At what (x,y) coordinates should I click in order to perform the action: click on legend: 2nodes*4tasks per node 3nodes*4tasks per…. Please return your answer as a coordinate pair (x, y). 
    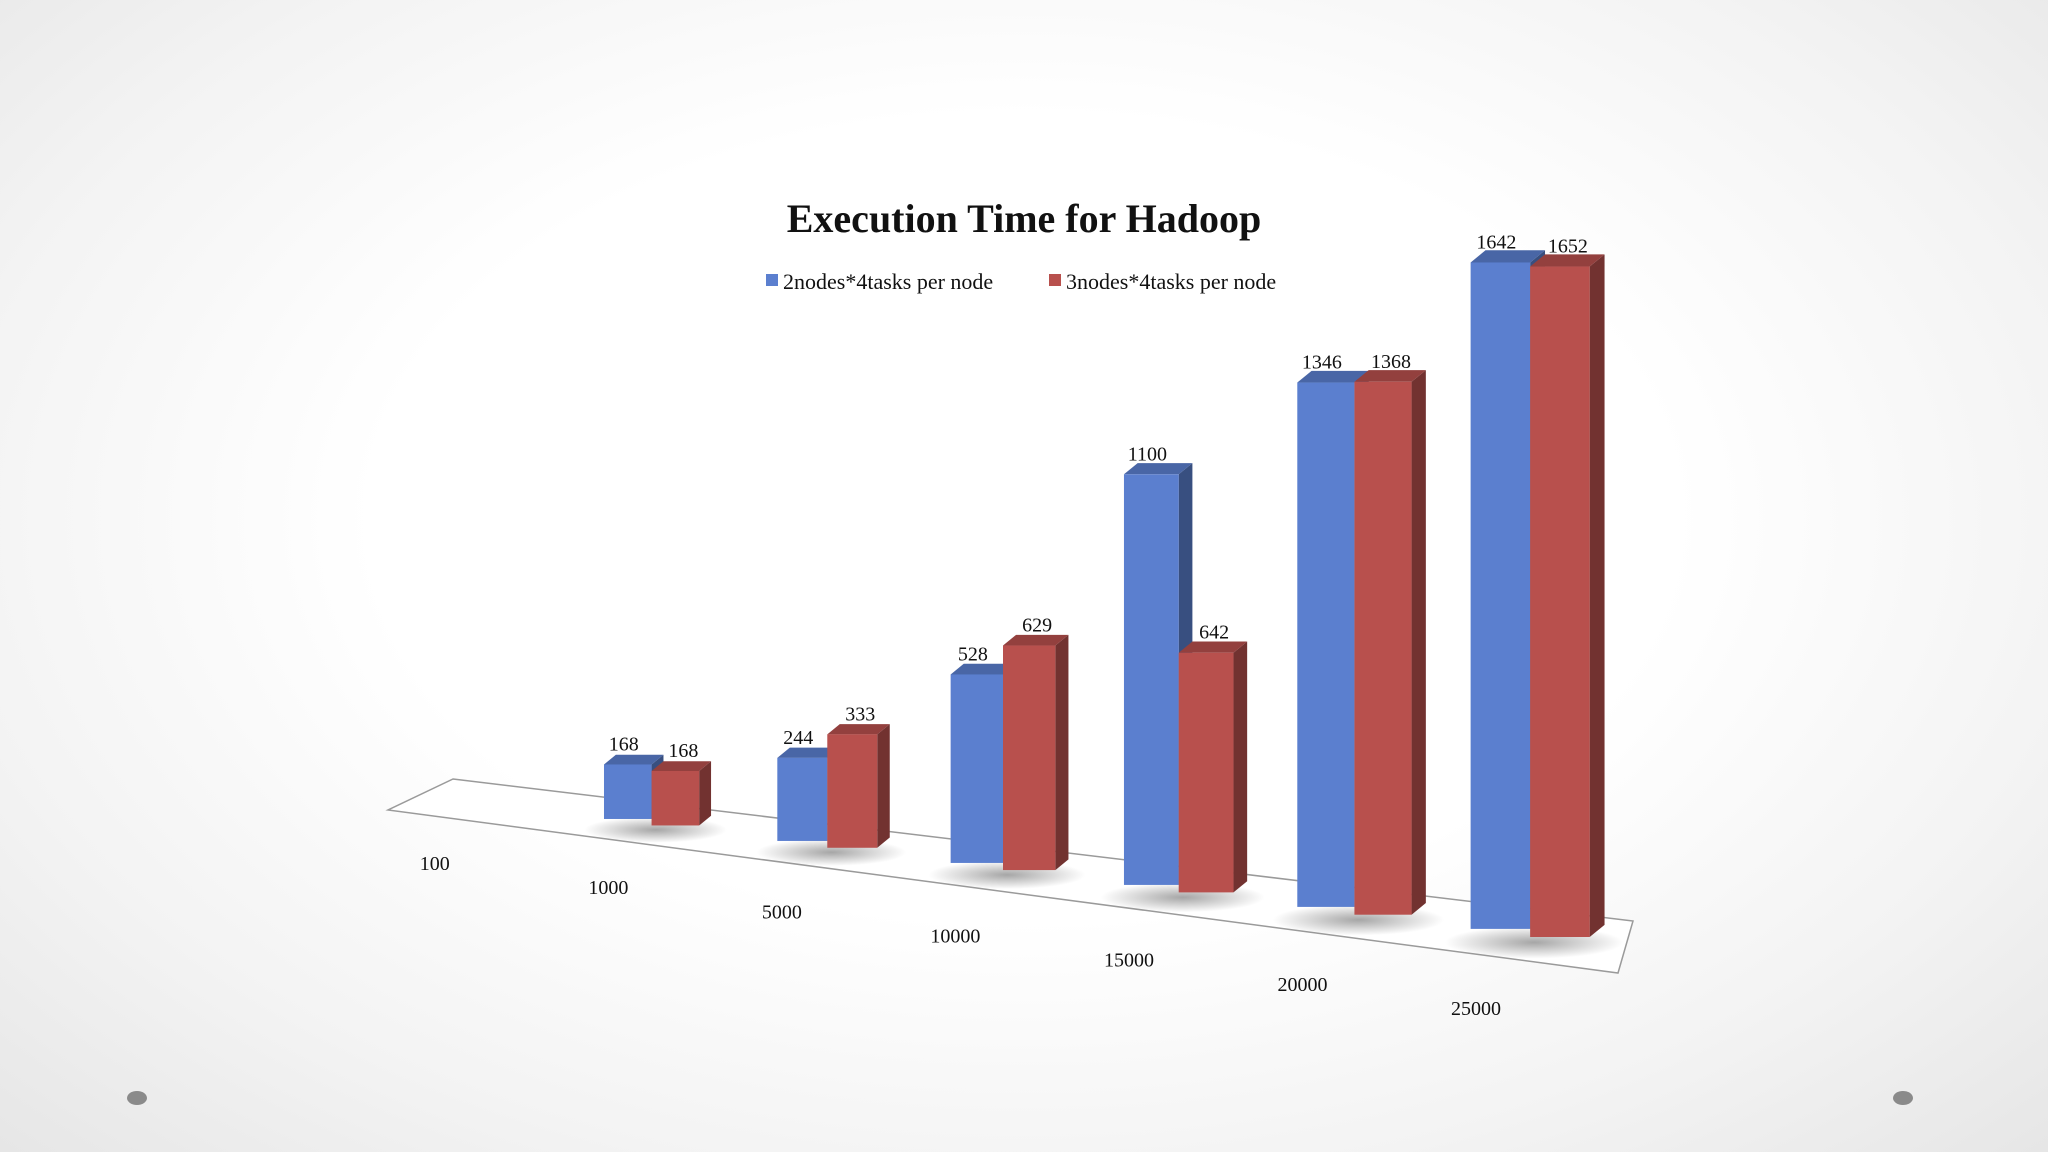
    Looking at the image, I should click on (1021, 281).